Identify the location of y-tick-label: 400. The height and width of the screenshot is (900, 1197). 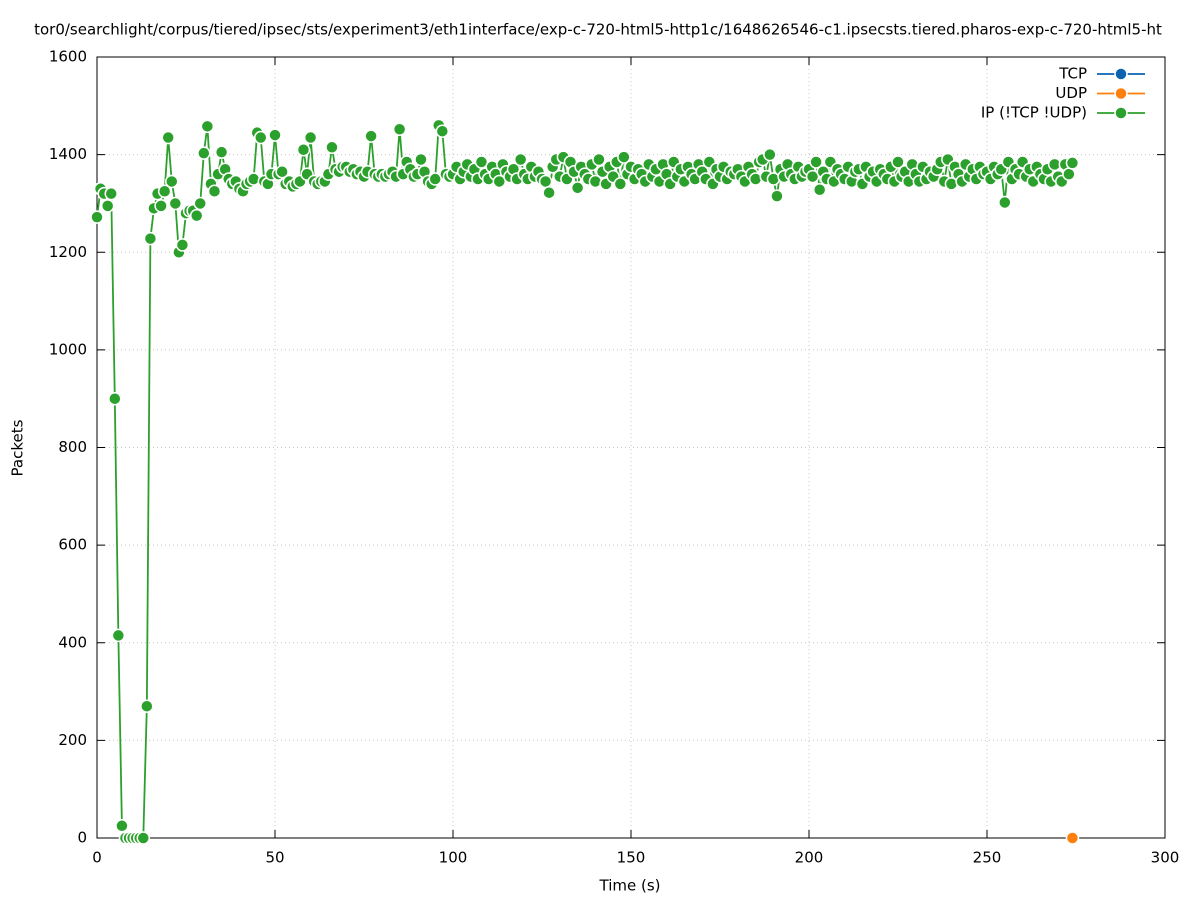
(72, 642).